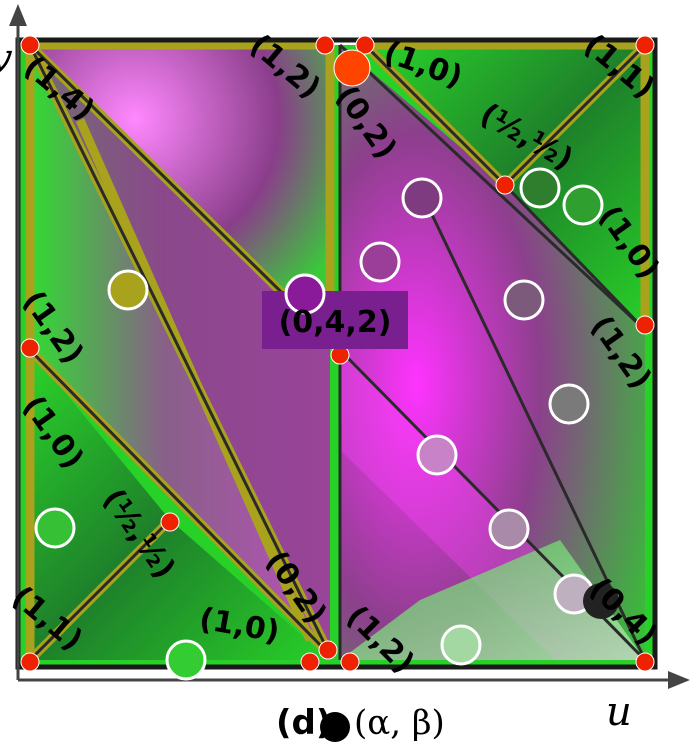  I want to click on black-sample-point, so click(601, 601).